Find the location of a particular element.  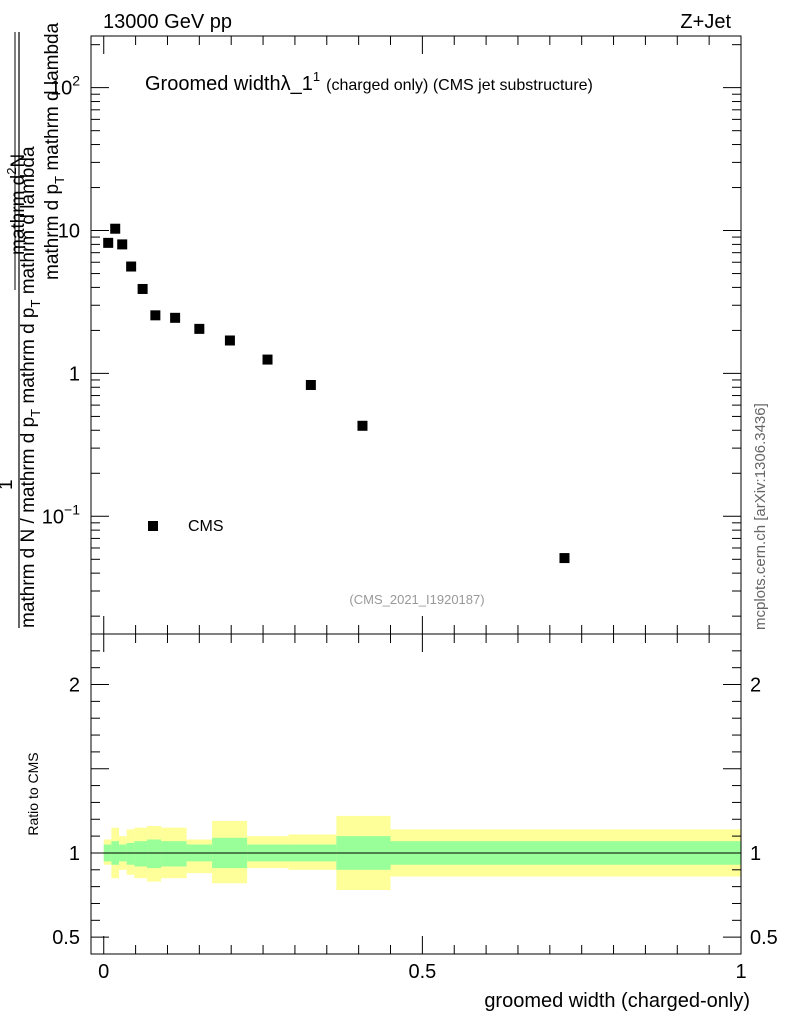

ratio-y-tick-label: 2 is located at coordinates (74, 686).